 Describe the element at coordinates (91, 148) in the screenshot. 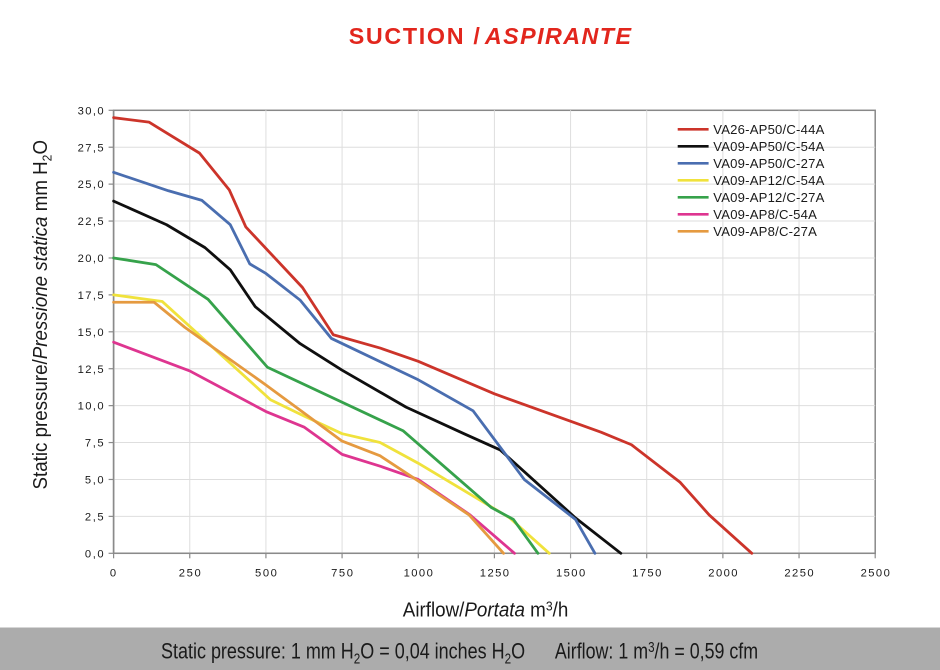

I see `svg-text: 27,5` at that location.